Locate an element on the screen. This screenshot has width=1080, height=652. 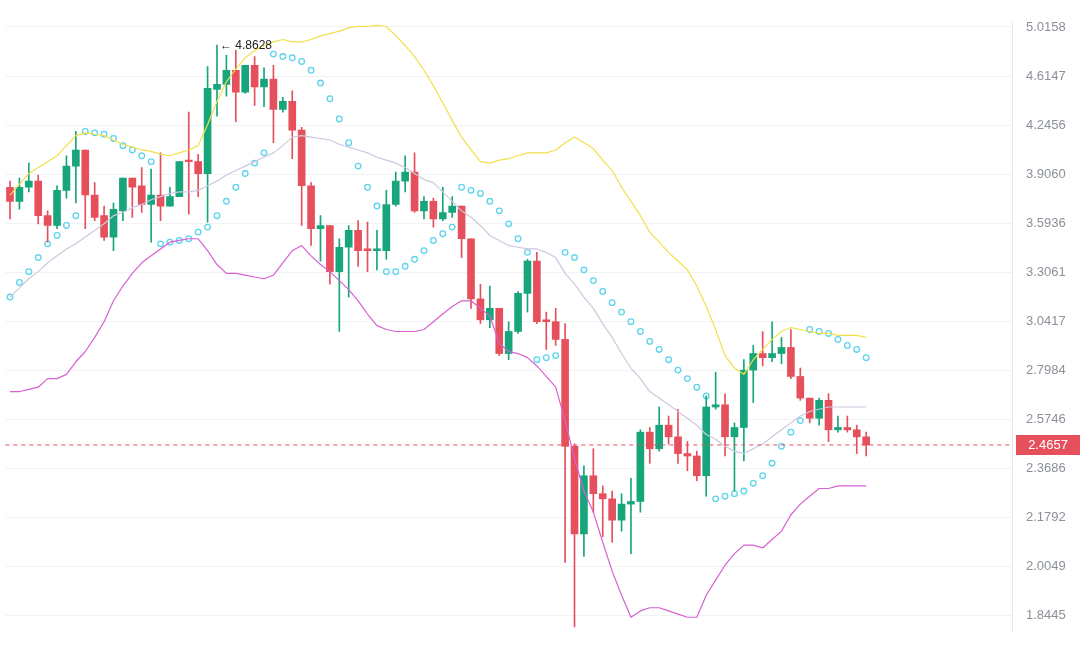
y-tick-label: 3.0417 is located at coordinates (1046, 320).